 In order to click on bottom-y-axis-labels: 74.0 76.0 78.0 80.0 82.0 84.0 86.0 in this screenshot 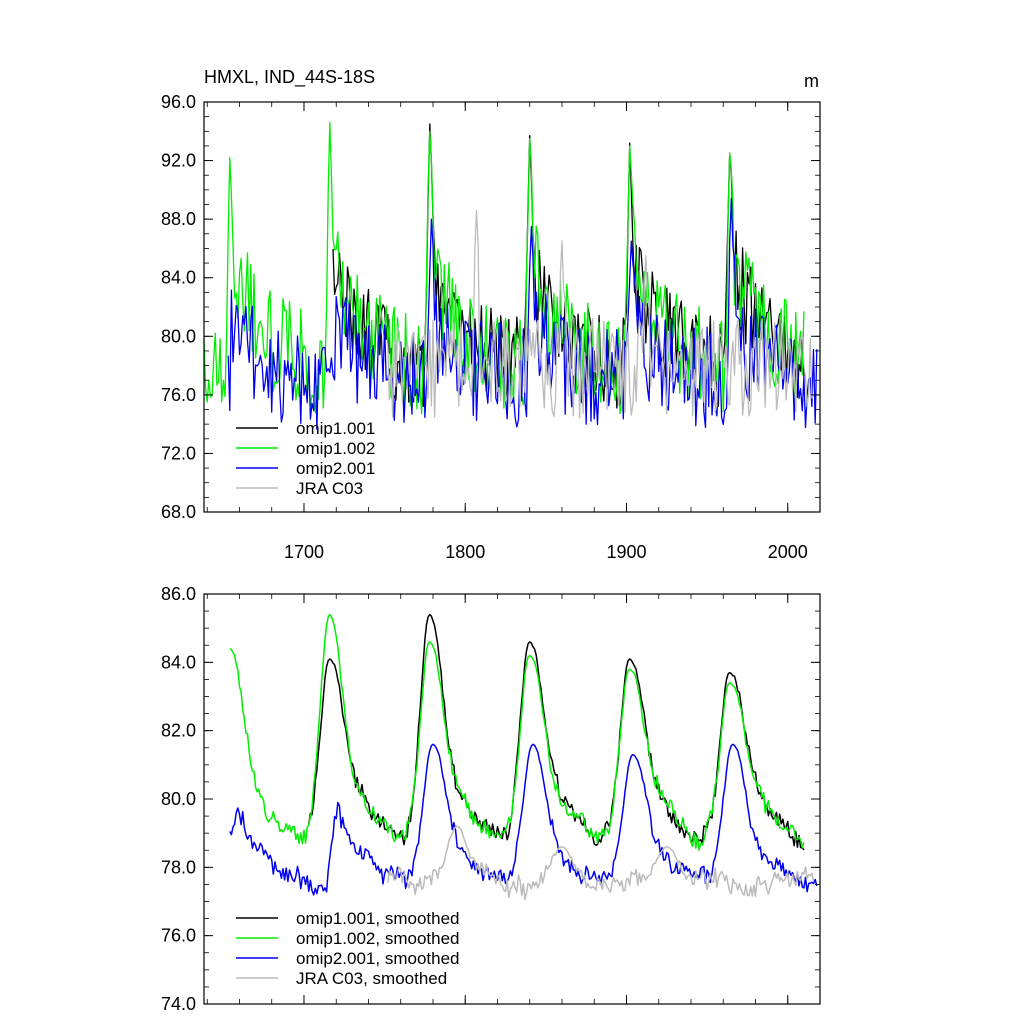, I will do `click(178, 799)`.